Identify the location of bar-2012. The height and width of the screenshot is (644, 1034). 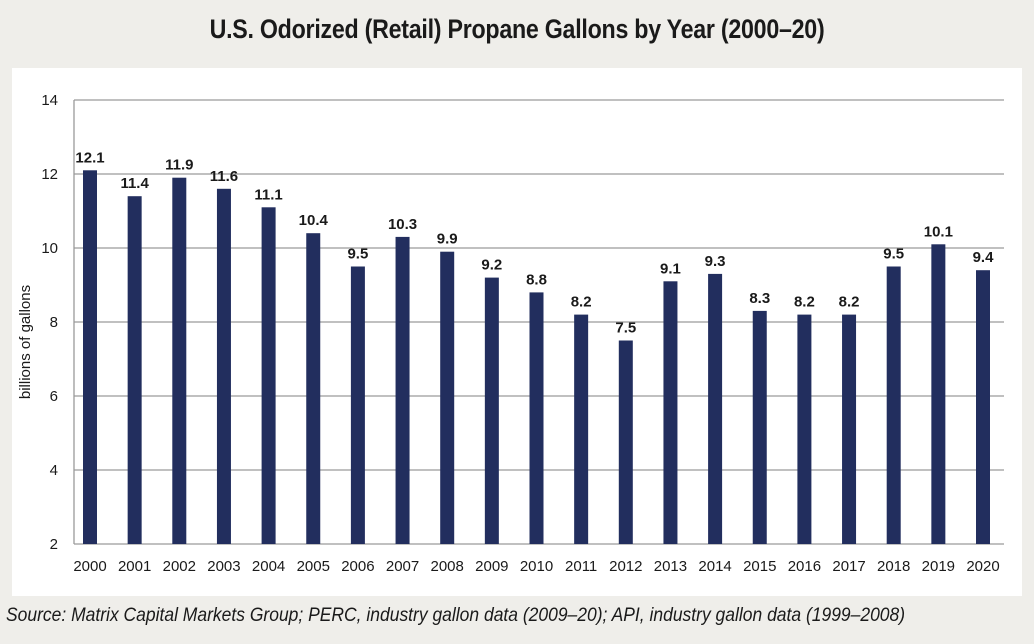
(625, 442).